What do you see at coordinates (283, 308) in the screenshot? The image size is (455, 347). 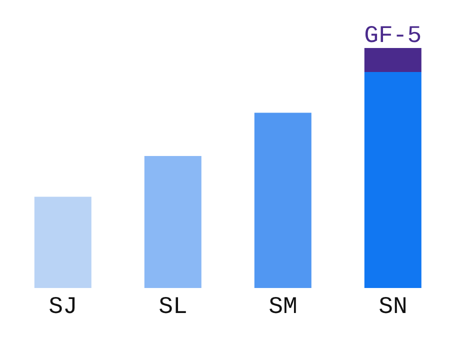 I see `x-tick-label: SM` at bounding box center [283, 308].